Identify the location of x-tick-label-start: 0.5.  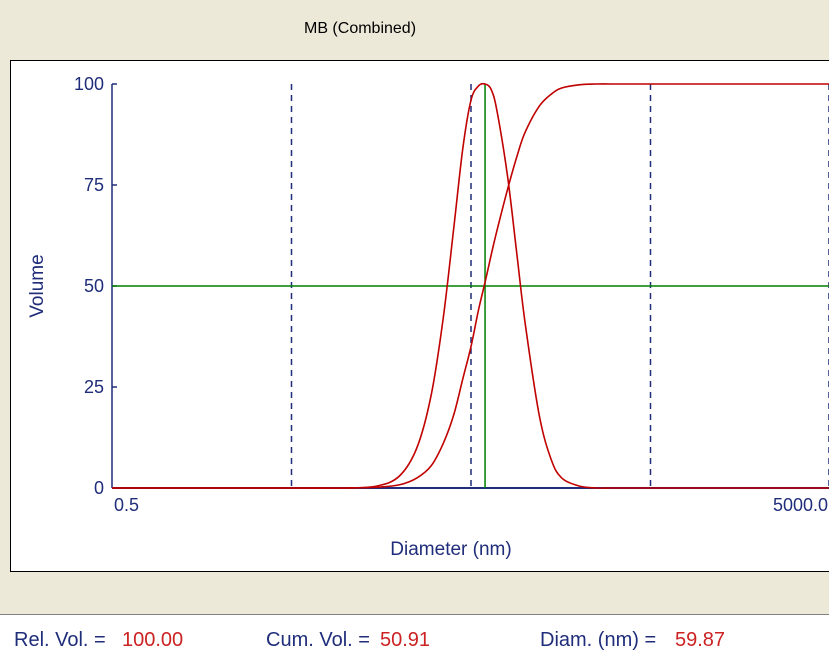
(126, 505).